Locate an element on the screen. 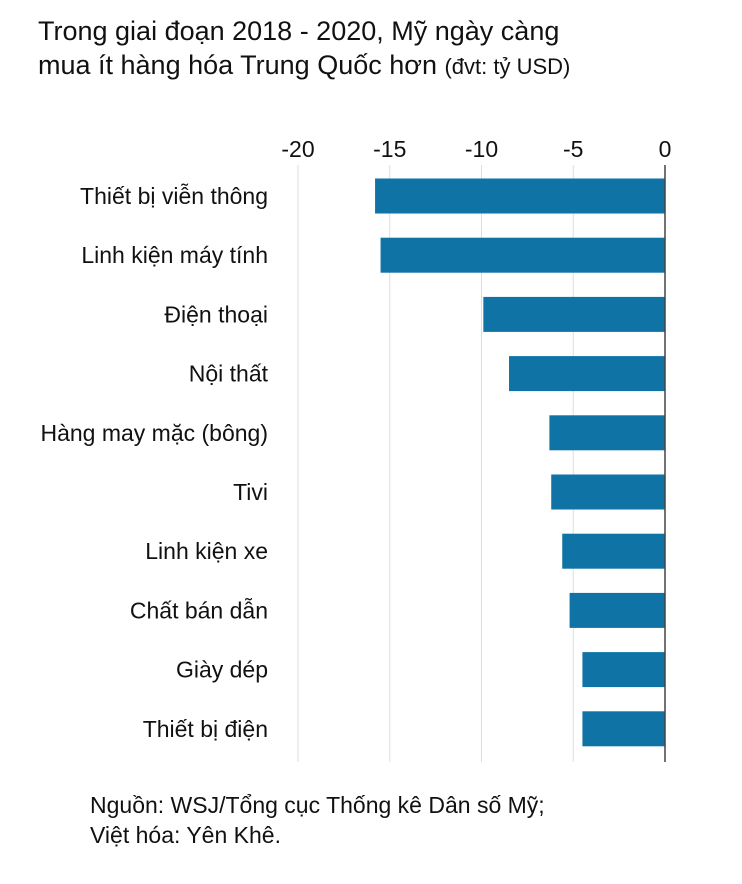  x-tick-label: -5 is located at coordinates (573, 149).